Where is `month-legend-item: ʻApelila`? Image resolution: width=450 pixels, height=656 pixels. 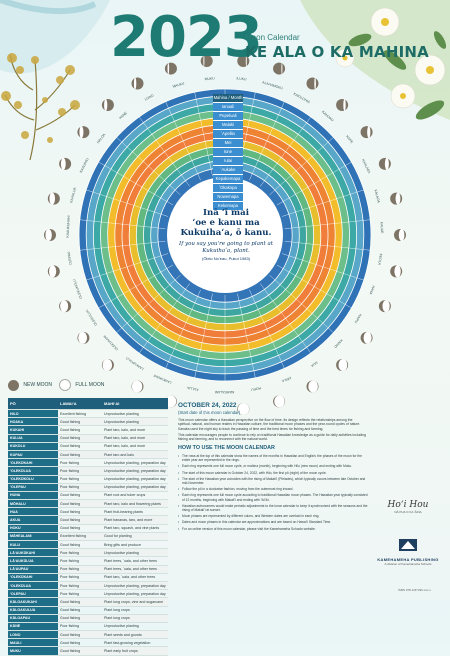 month-legend-item: ʻApelila is located at coordinates (228, 134).